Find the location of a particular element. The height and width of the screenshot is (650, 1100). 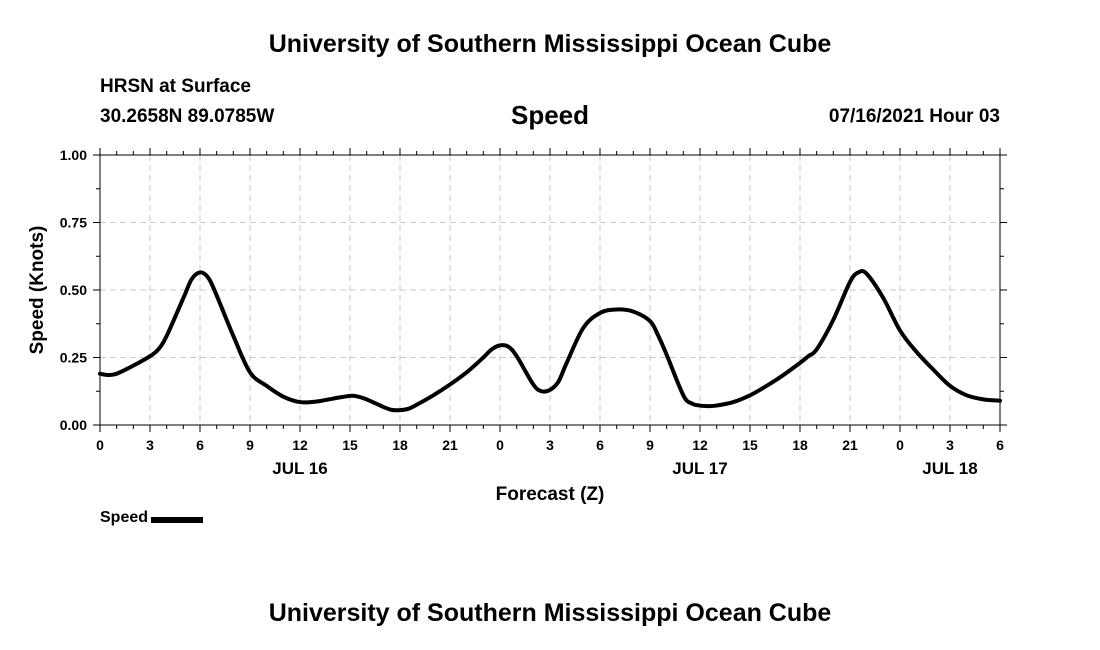

station-label: HRSN at Surface is located at coordinates (175, 86).